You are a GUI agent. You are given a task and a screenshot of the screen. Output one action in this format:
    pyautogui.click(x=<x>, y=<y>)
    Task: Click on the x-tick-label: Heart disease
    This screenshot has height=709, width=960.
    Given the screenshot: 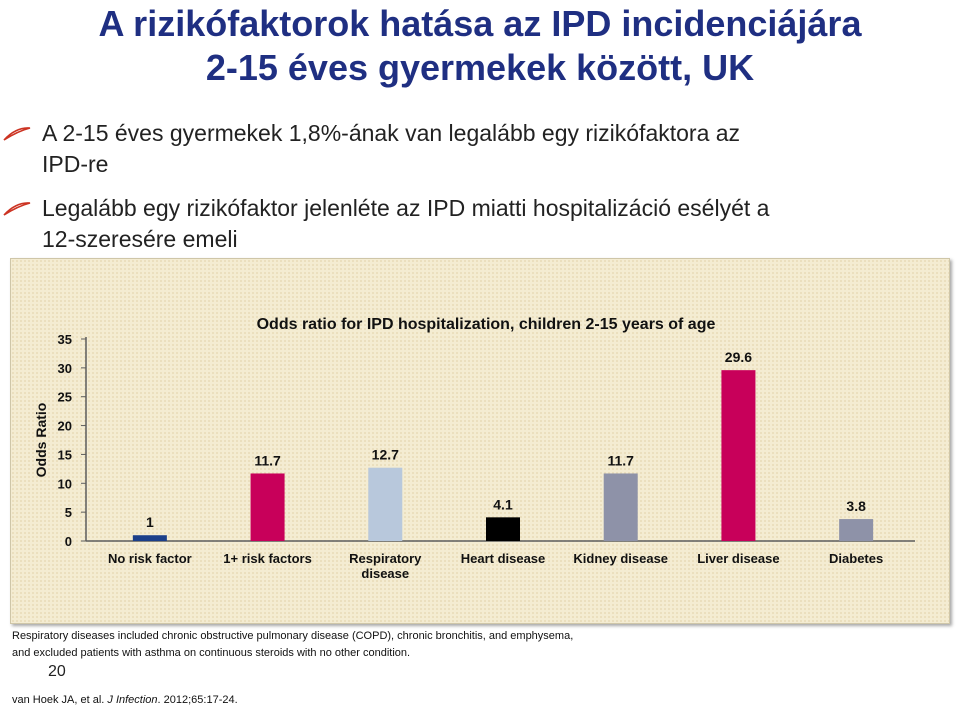 What is the action you would take?
    pyautogui.click(x=503, y=558)
    